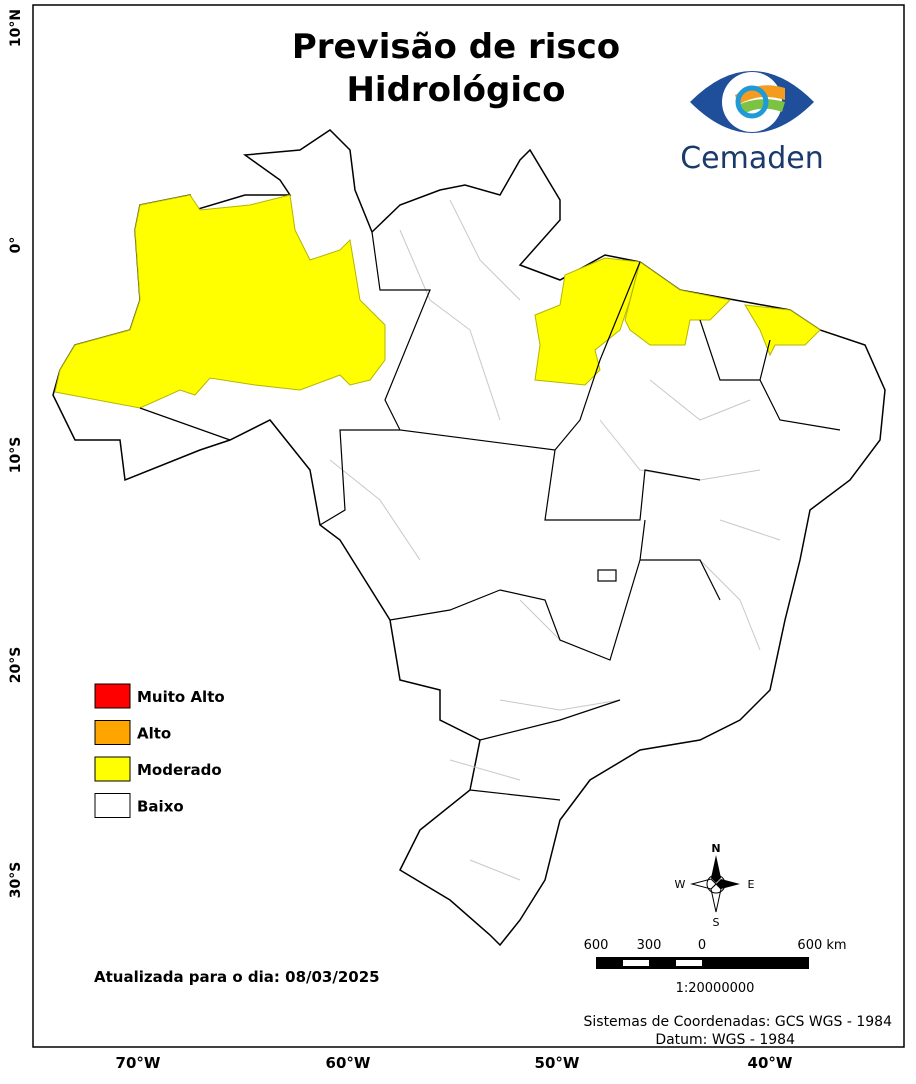 The height and width of the screenshot is (1084, 916). I want to click on scale-label: 300, so click(649, 945).